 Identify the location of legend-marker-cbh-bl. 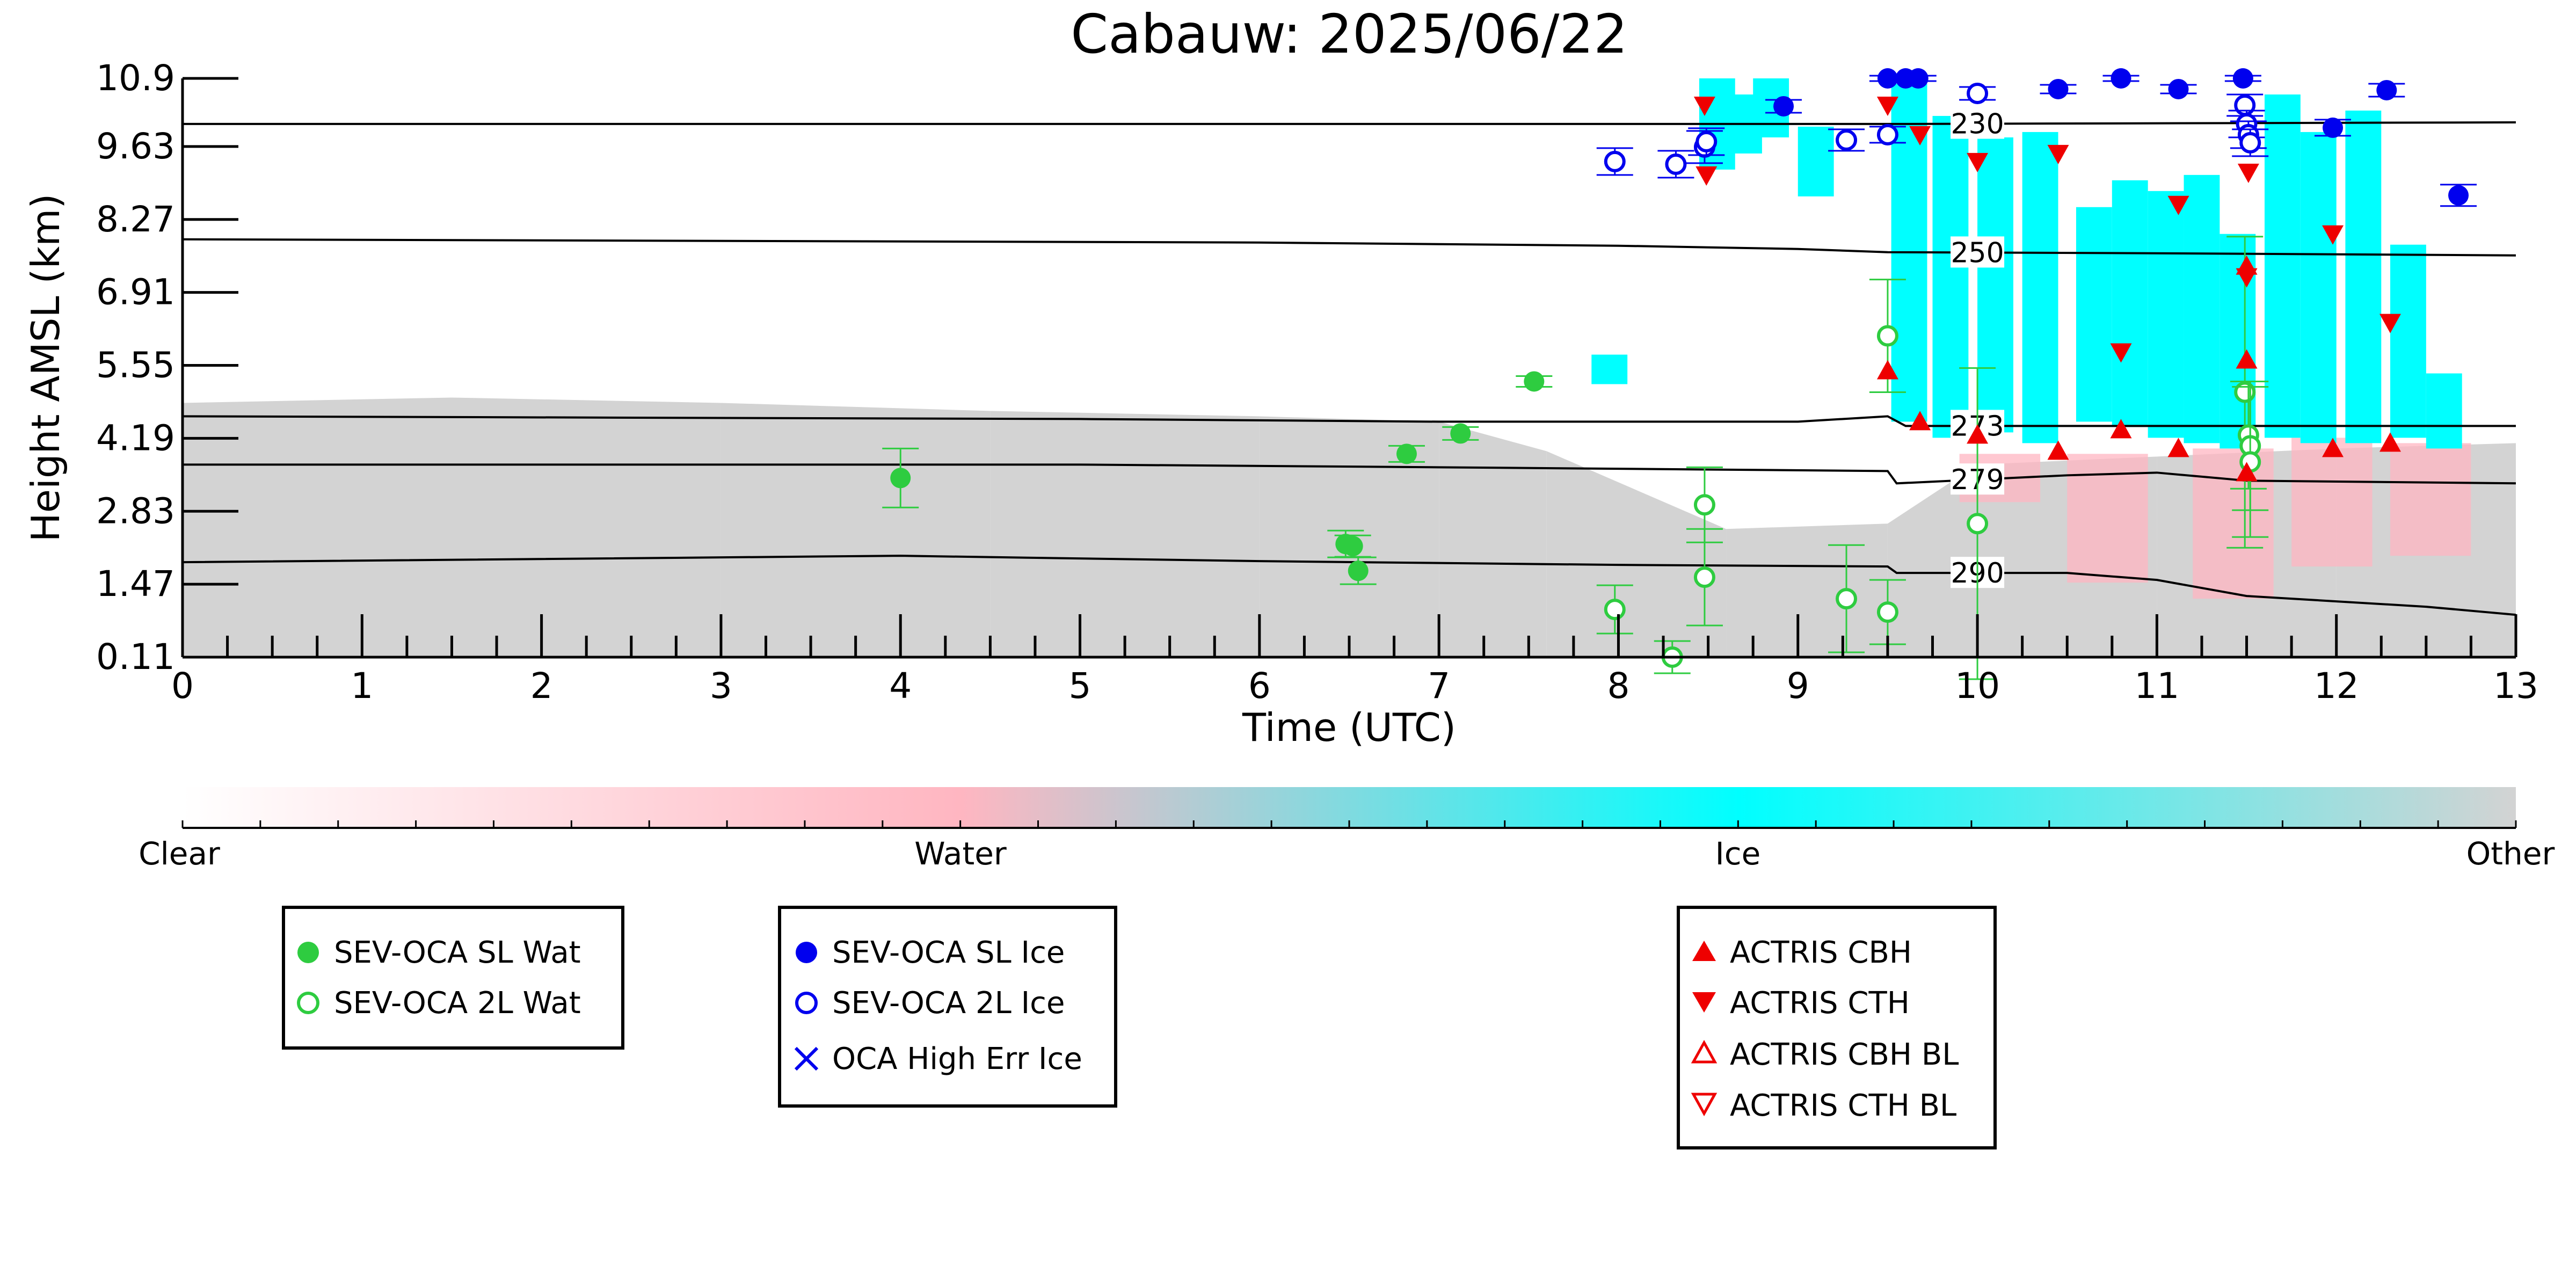
(1704, 1051).